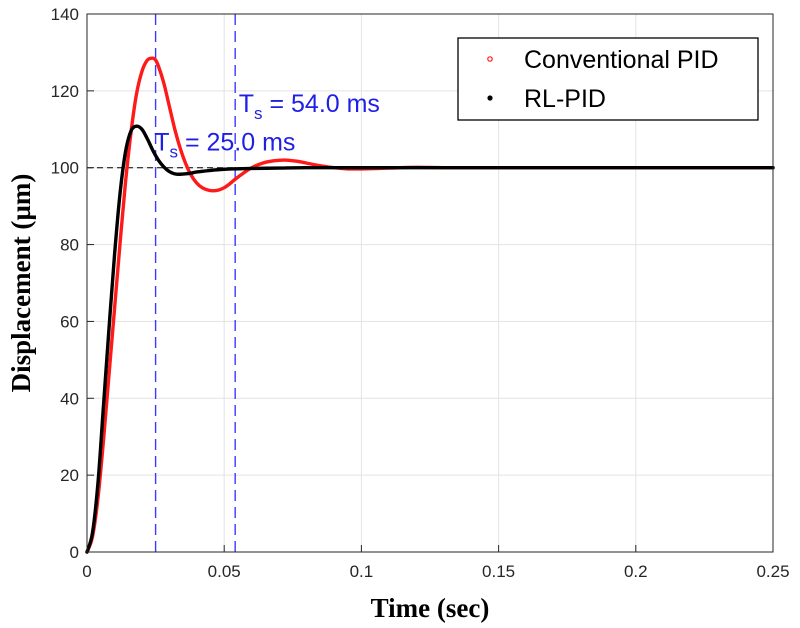  I want to click on settling-time-annotation: Ts = 25.0 ms, so click(224, 144).